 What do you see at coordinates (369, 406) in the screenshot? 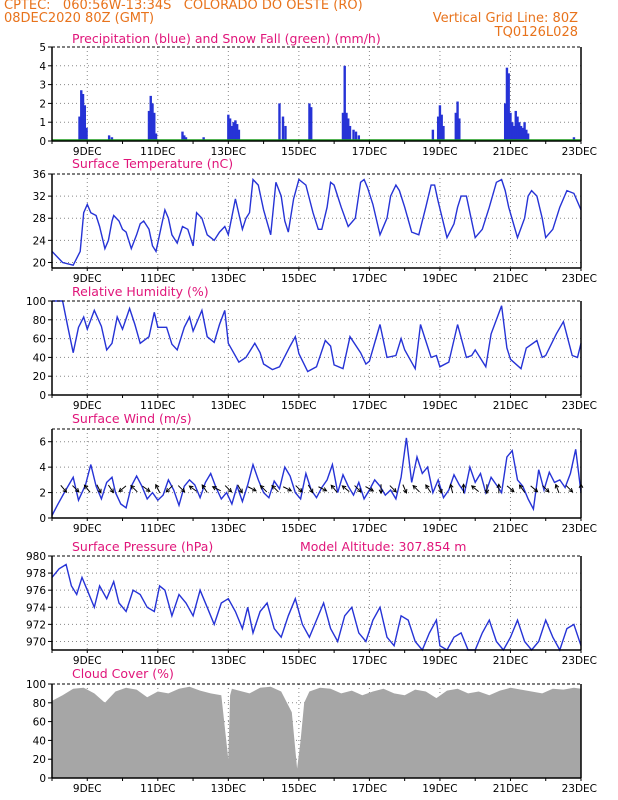
I see `rh-xtick-label: 17DEC` at bounding box center [369, 406].